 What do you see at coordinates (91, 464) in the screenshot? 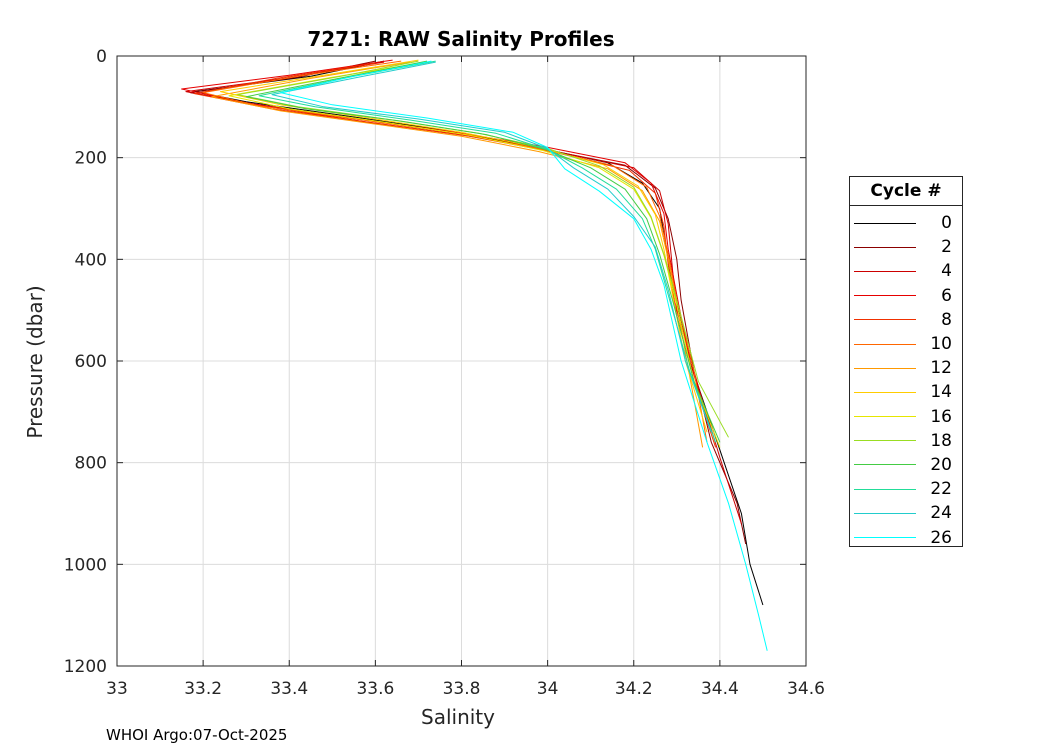
I see `y-tick-label: 800` at bounding box center [91, 464].